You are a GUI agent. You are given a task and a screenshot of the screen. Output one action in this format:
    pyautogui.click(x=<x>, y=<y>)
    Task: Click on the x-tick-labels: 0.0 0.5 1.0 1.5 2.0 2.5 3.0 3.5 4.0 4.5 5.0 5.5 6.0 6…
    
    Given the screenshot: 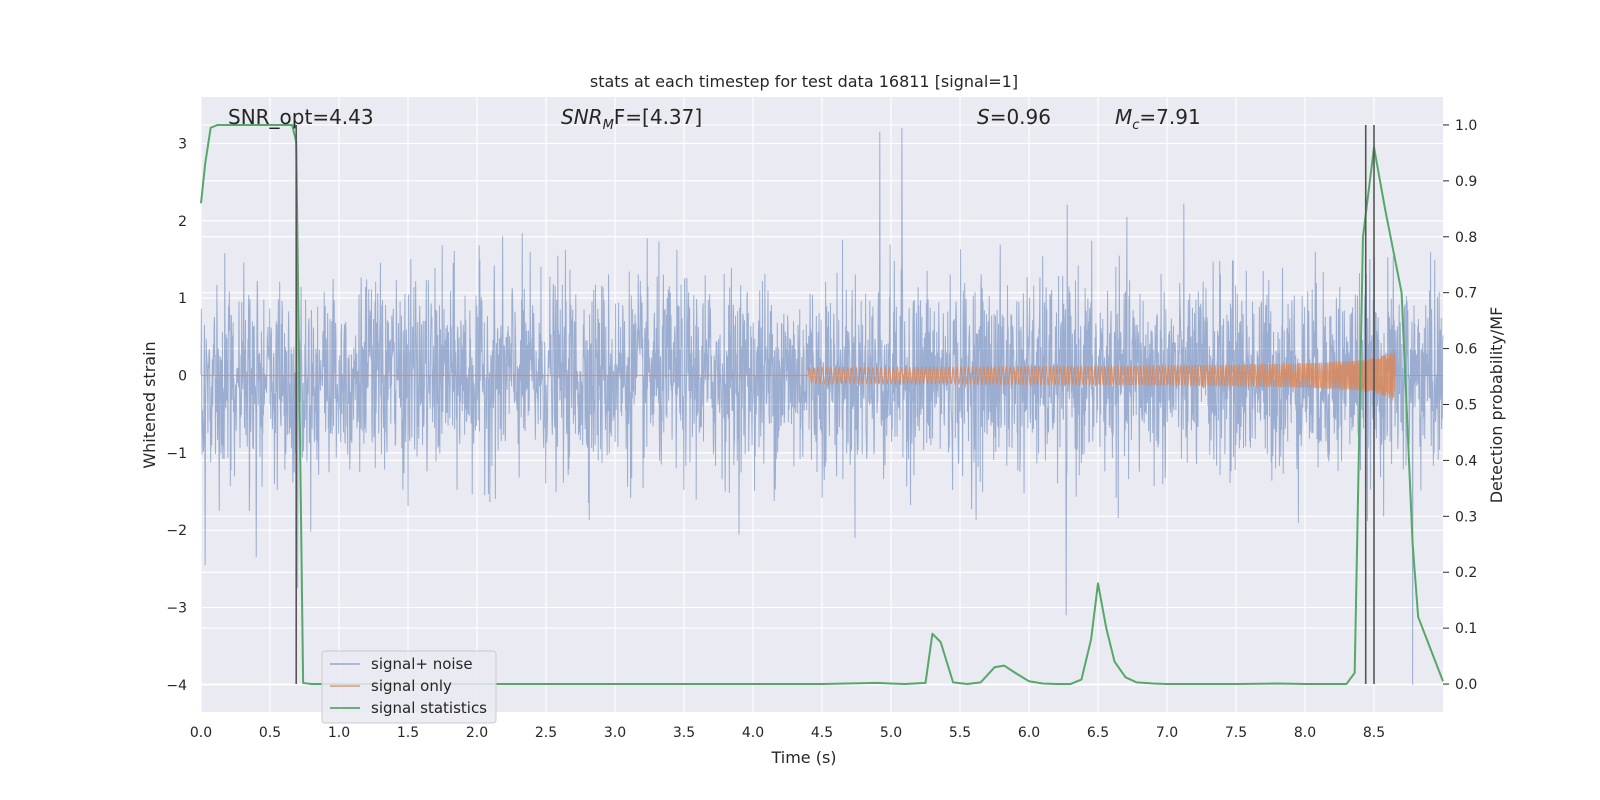 What is the action you would take?
    pyautogui.click(x=787, y=733)
    